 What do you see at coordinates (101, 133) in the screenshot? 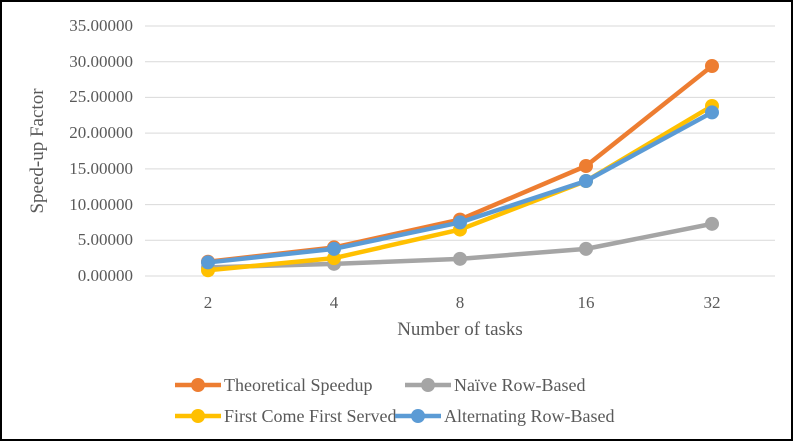
I see `y-tick-label: 20.00000` at bounding box center [101, 133].